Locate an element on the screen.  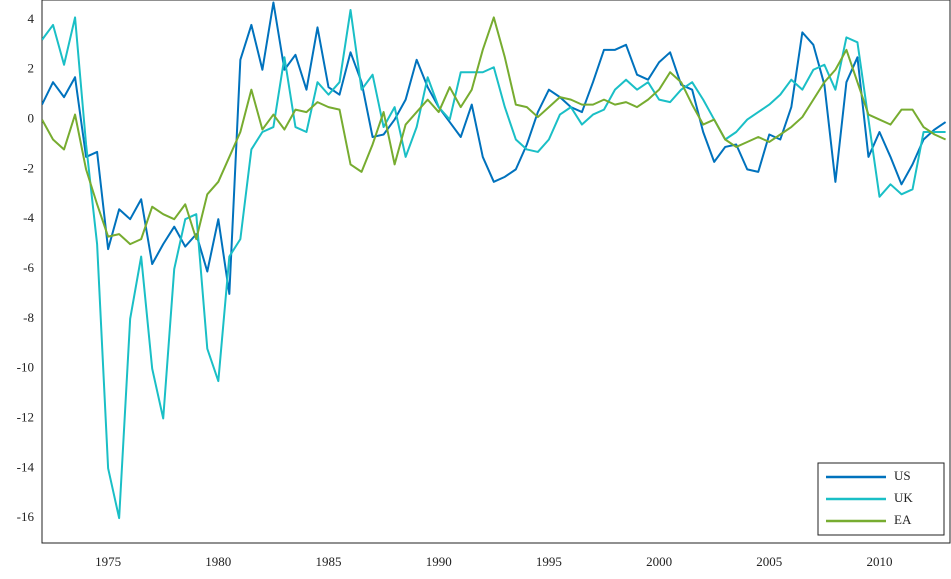
y-tick-label: -2 is located at coordinates (28, 167).